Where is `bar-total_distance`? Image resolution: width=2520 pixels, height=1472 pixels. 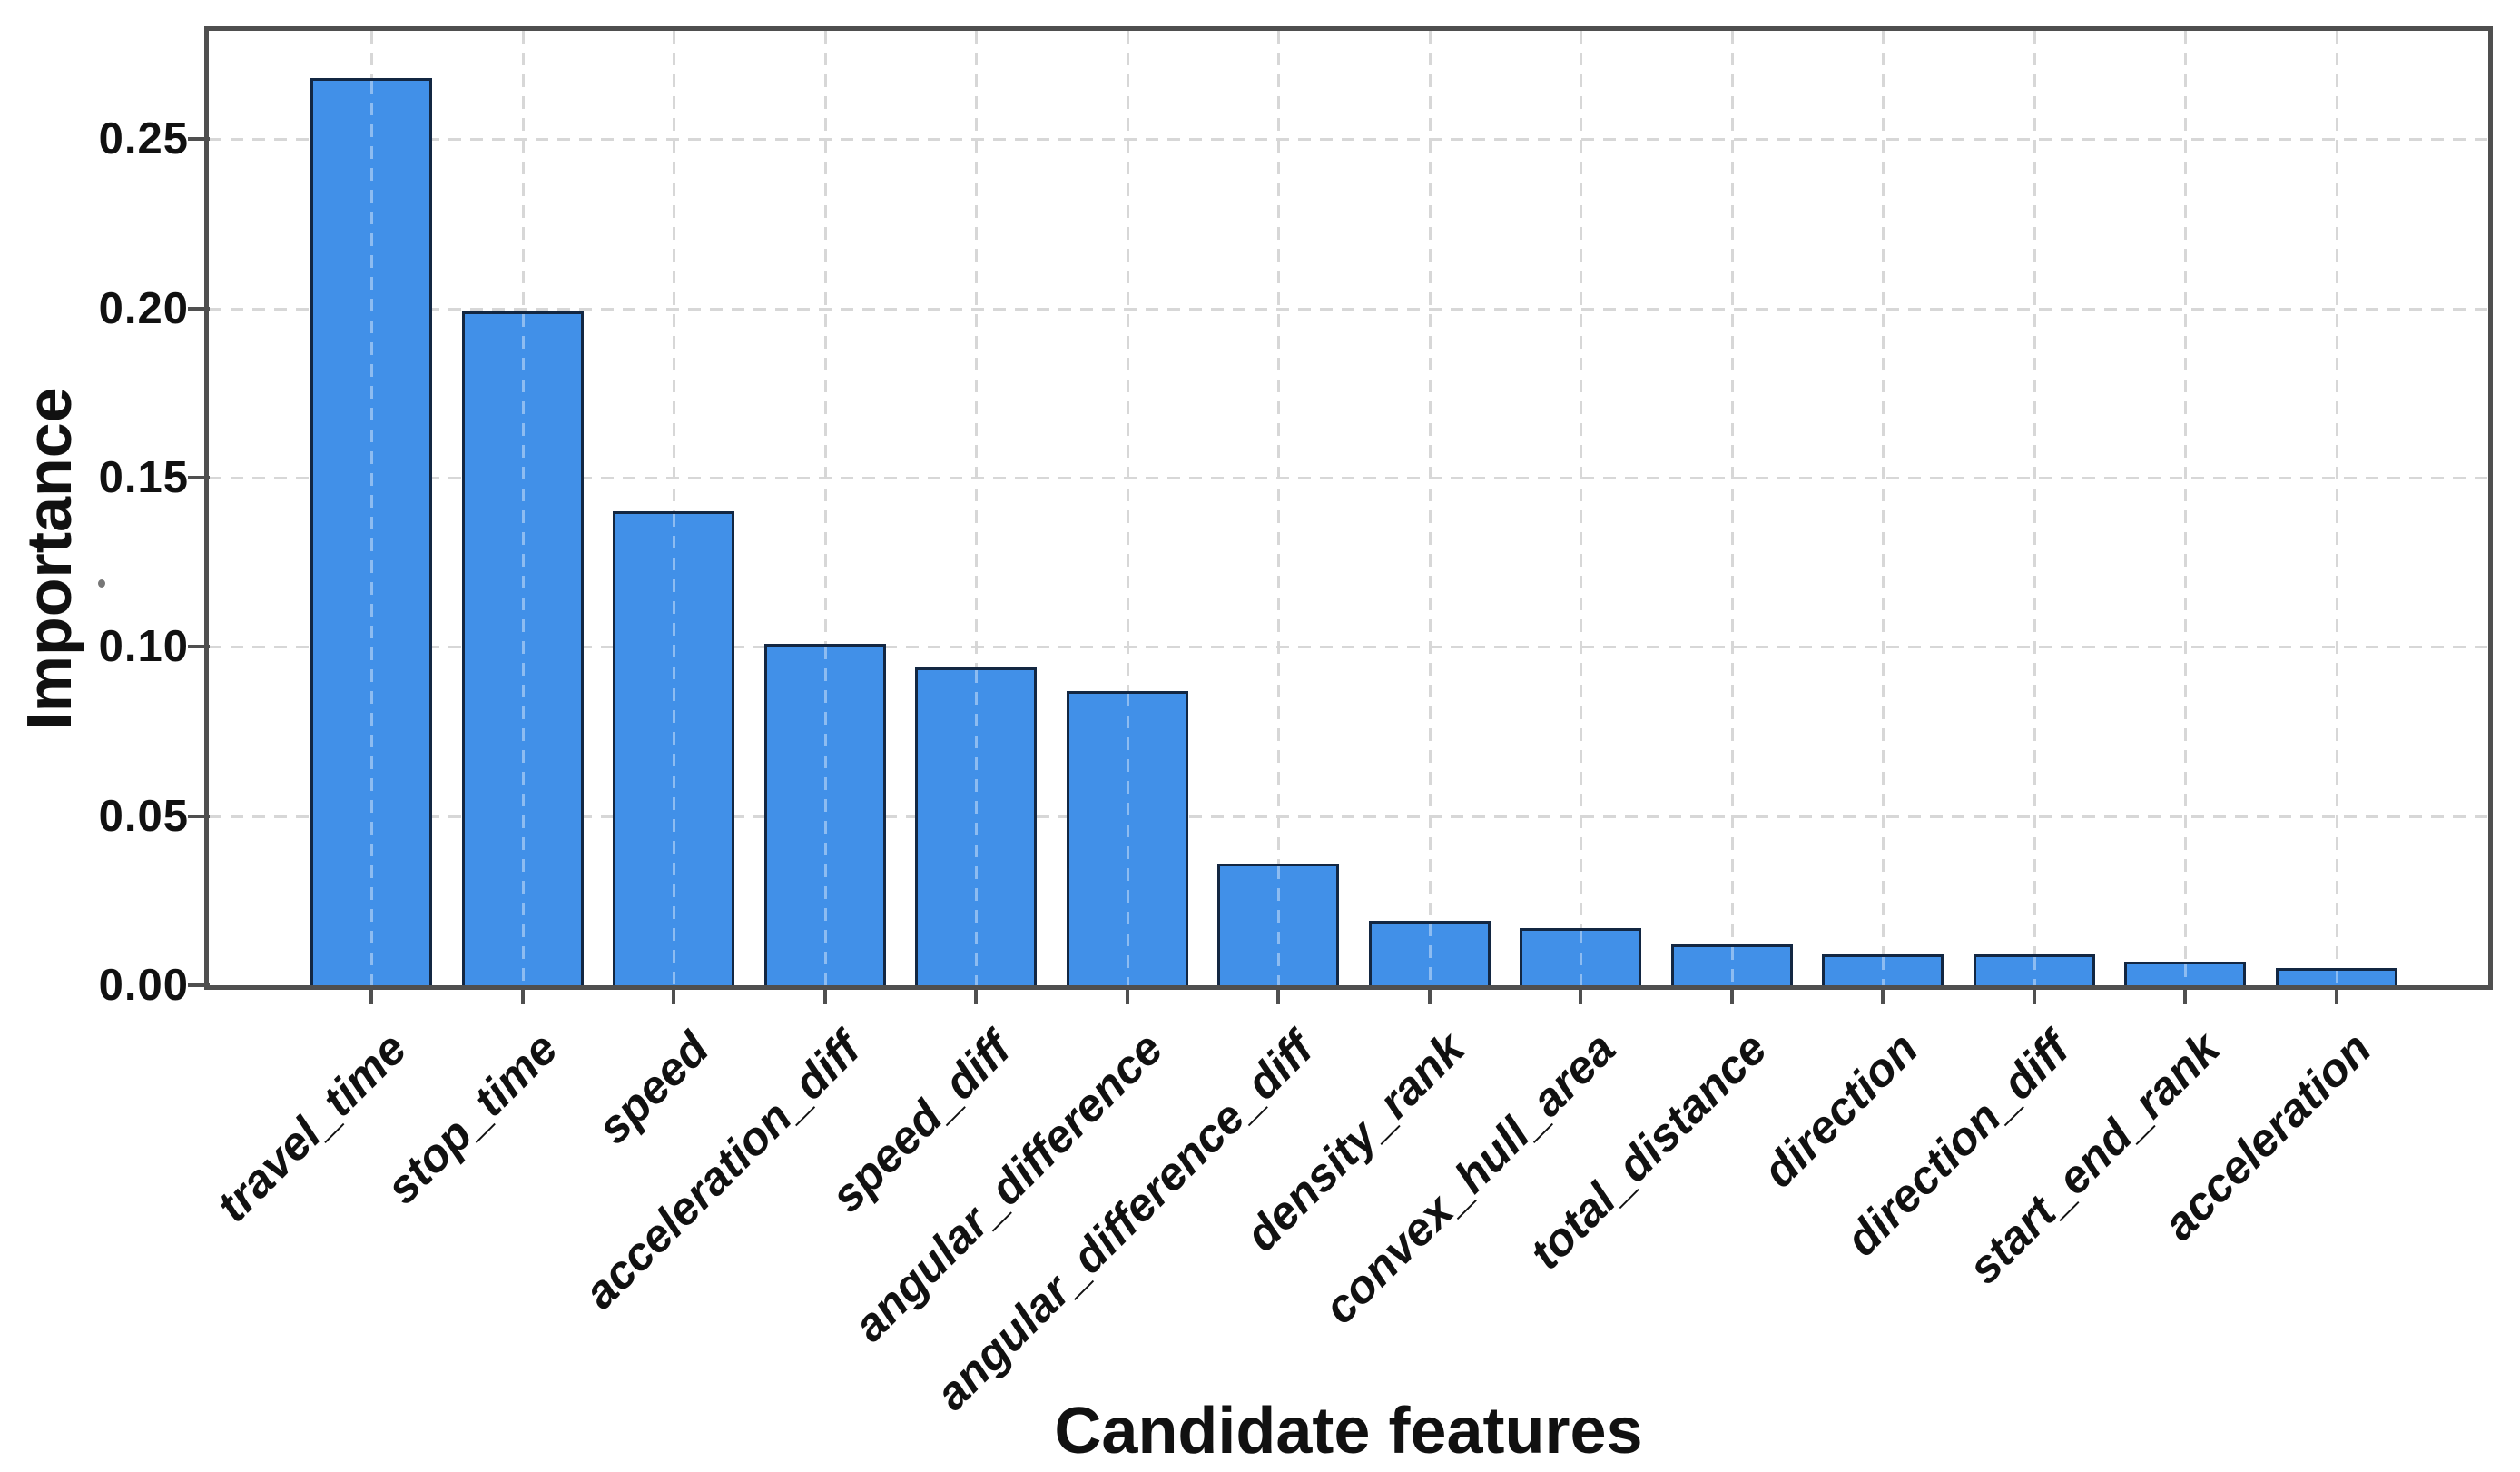
bar-total_distance is located at coordinates (1732, 964).